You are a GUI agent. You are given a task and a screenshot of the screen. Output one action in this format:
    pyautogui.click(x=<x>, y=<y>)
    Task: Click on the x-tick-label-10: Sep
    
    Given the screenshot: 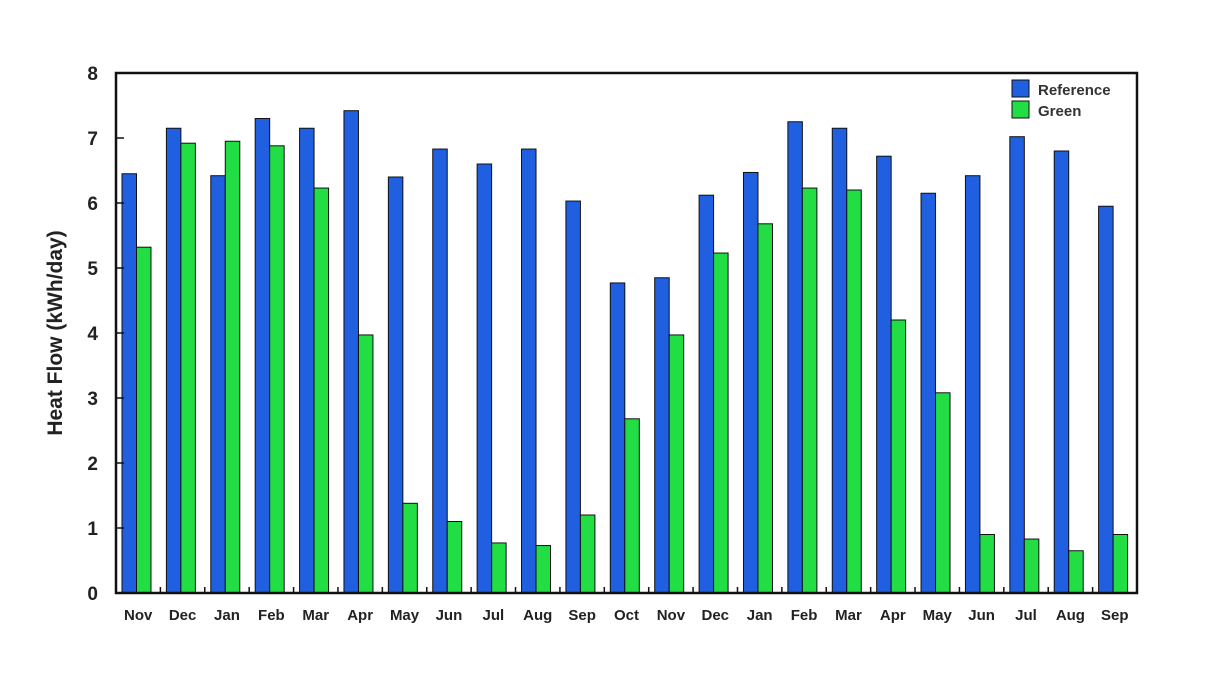 What is the action you would take?
    pyautogui.click(x=582, y=615)
    